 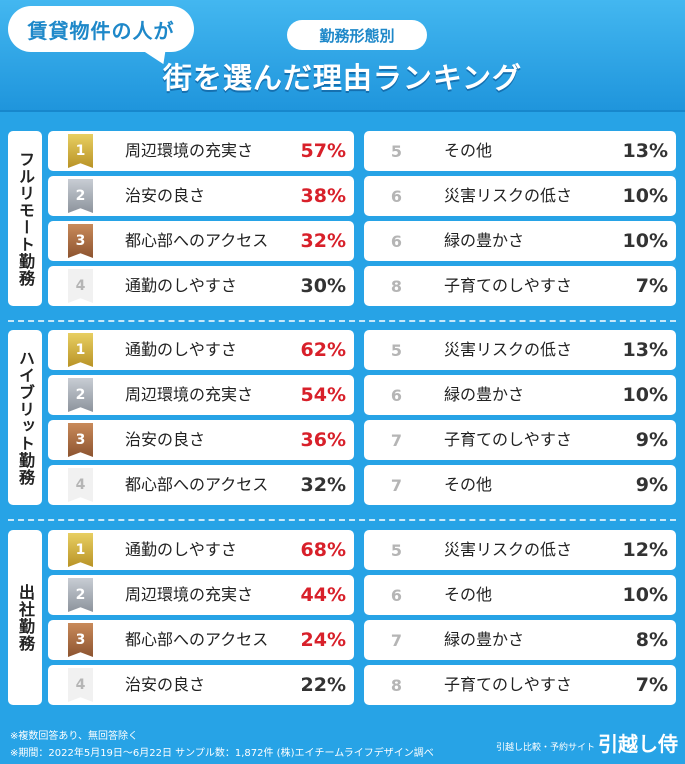 I want to click on ranking-row: 4 通勤のしやすさ 30%, so click(x=201, y=286).